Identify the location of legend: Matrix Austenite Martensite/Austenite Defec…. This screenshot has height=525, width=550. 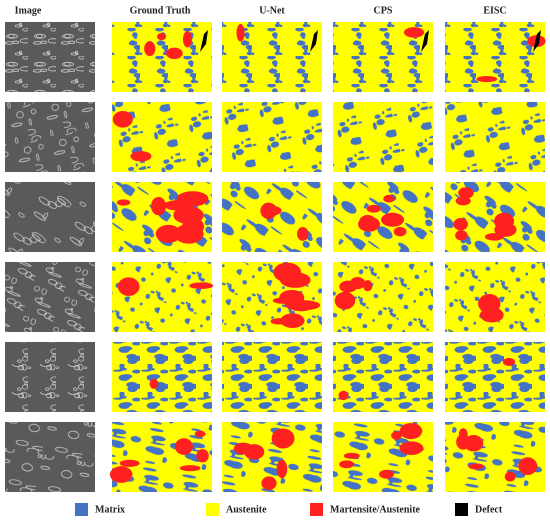
(289, 509).